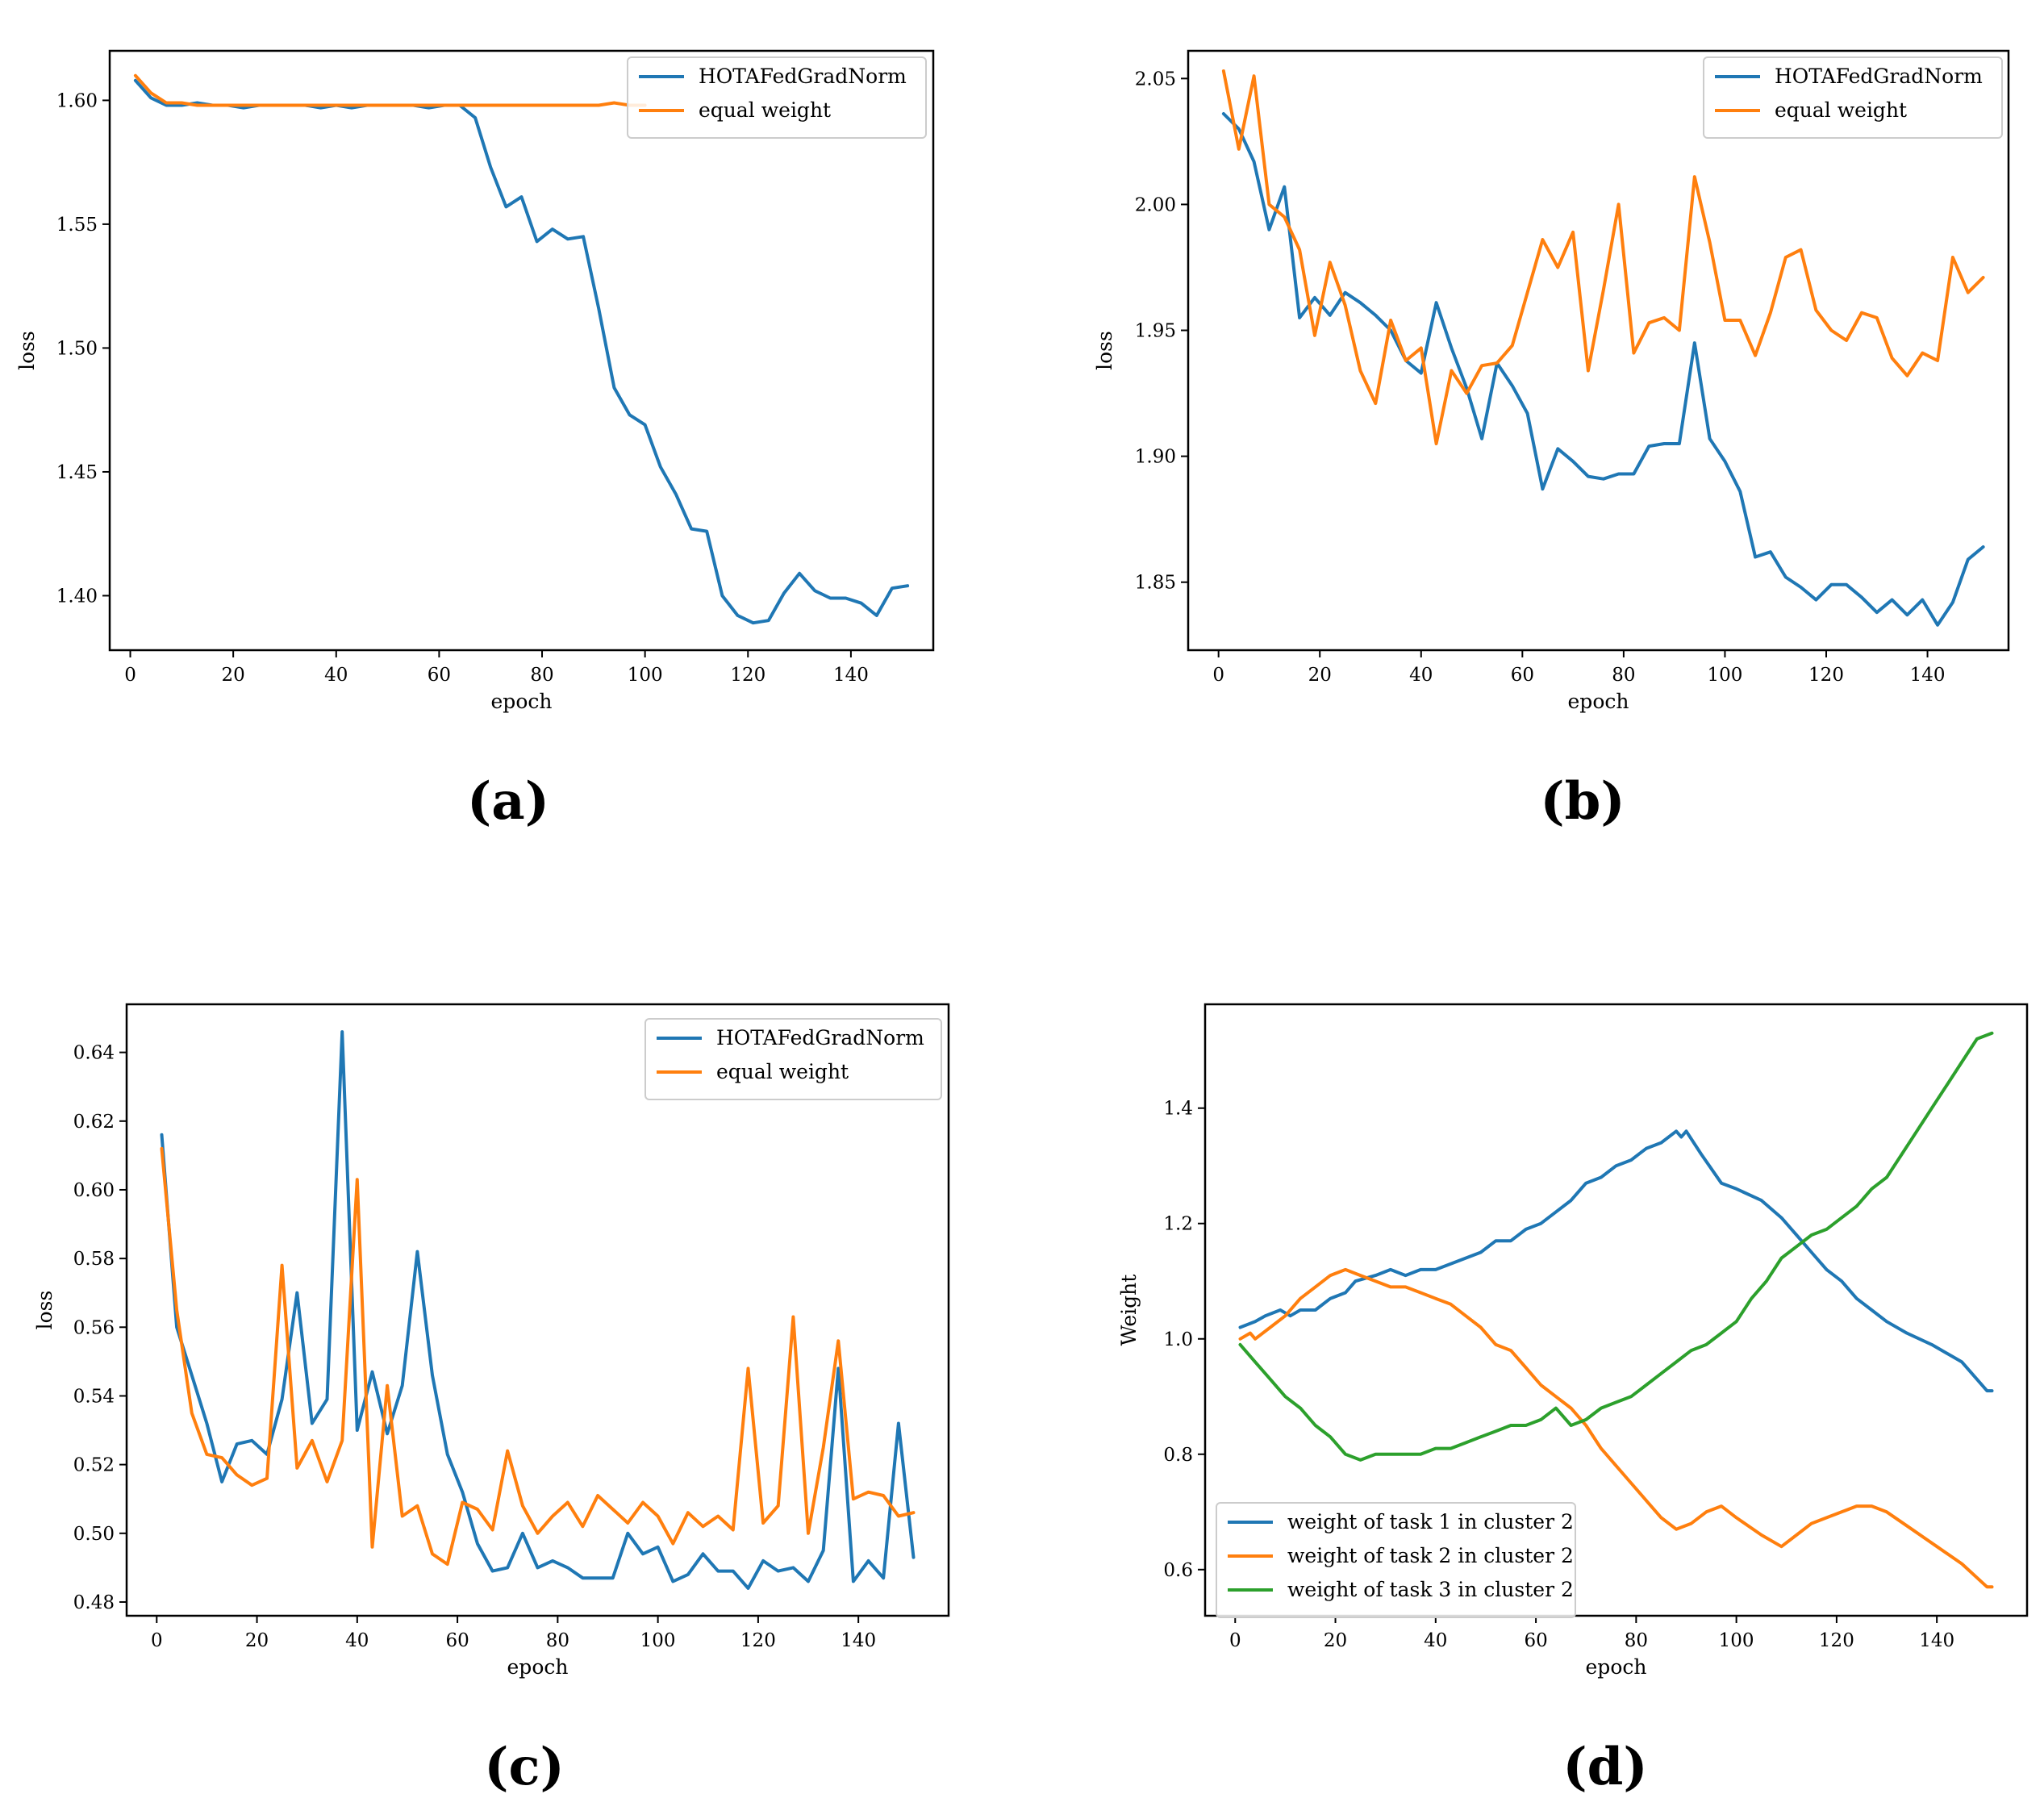  What do you see at coordinates (94, 1396) in the screenshot?
I see `y-tick-label: 0.54` at bounding box center [94, 1396].